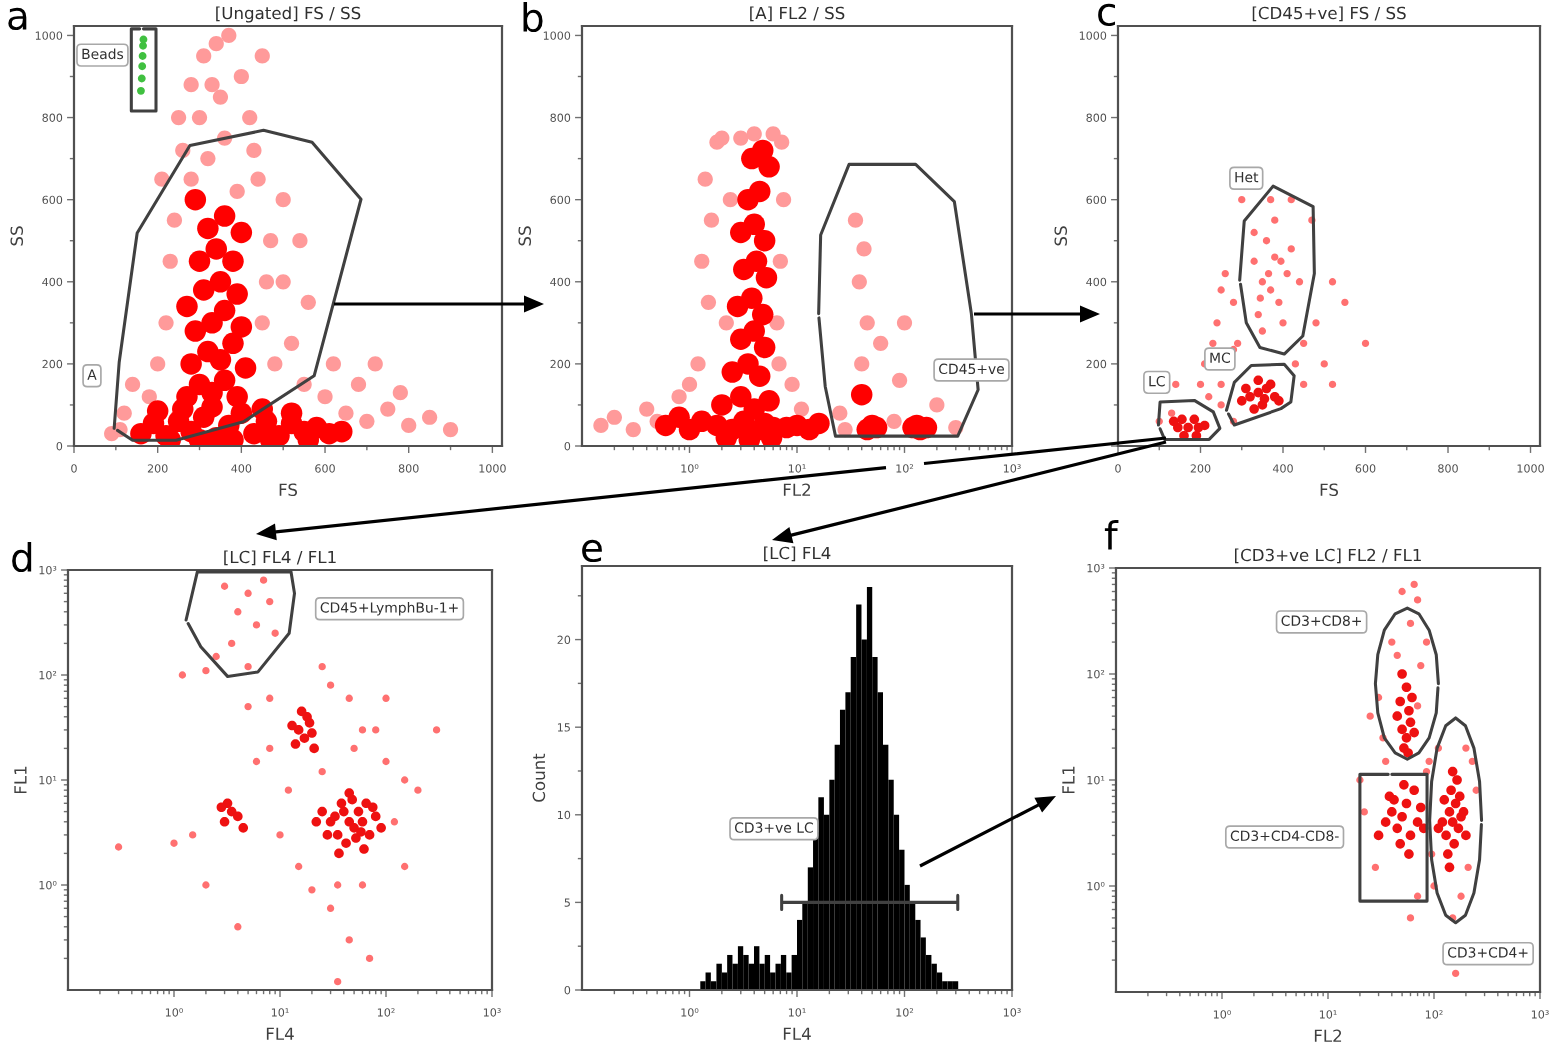 Image resolution: width=1554 pixels, height=1048 pixels. I want to click on y-axis-title: Count, so click(539, 777).